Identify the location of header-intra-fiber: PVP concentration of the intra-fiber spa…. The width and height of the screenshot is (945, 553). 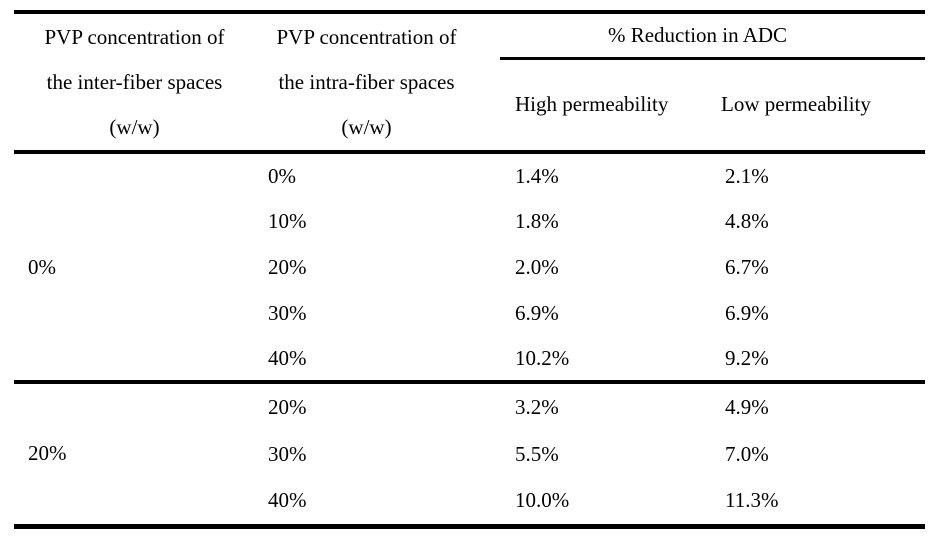
(377, 82).